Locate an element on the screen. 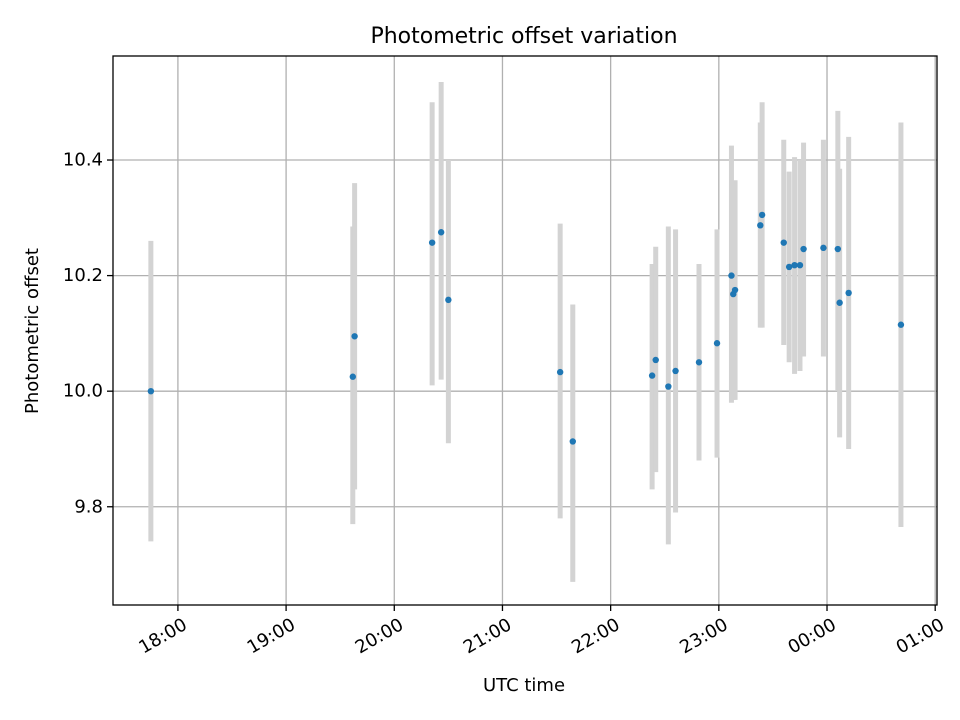  x-tick-label: 18:00 is located at coordinates (162, 636).